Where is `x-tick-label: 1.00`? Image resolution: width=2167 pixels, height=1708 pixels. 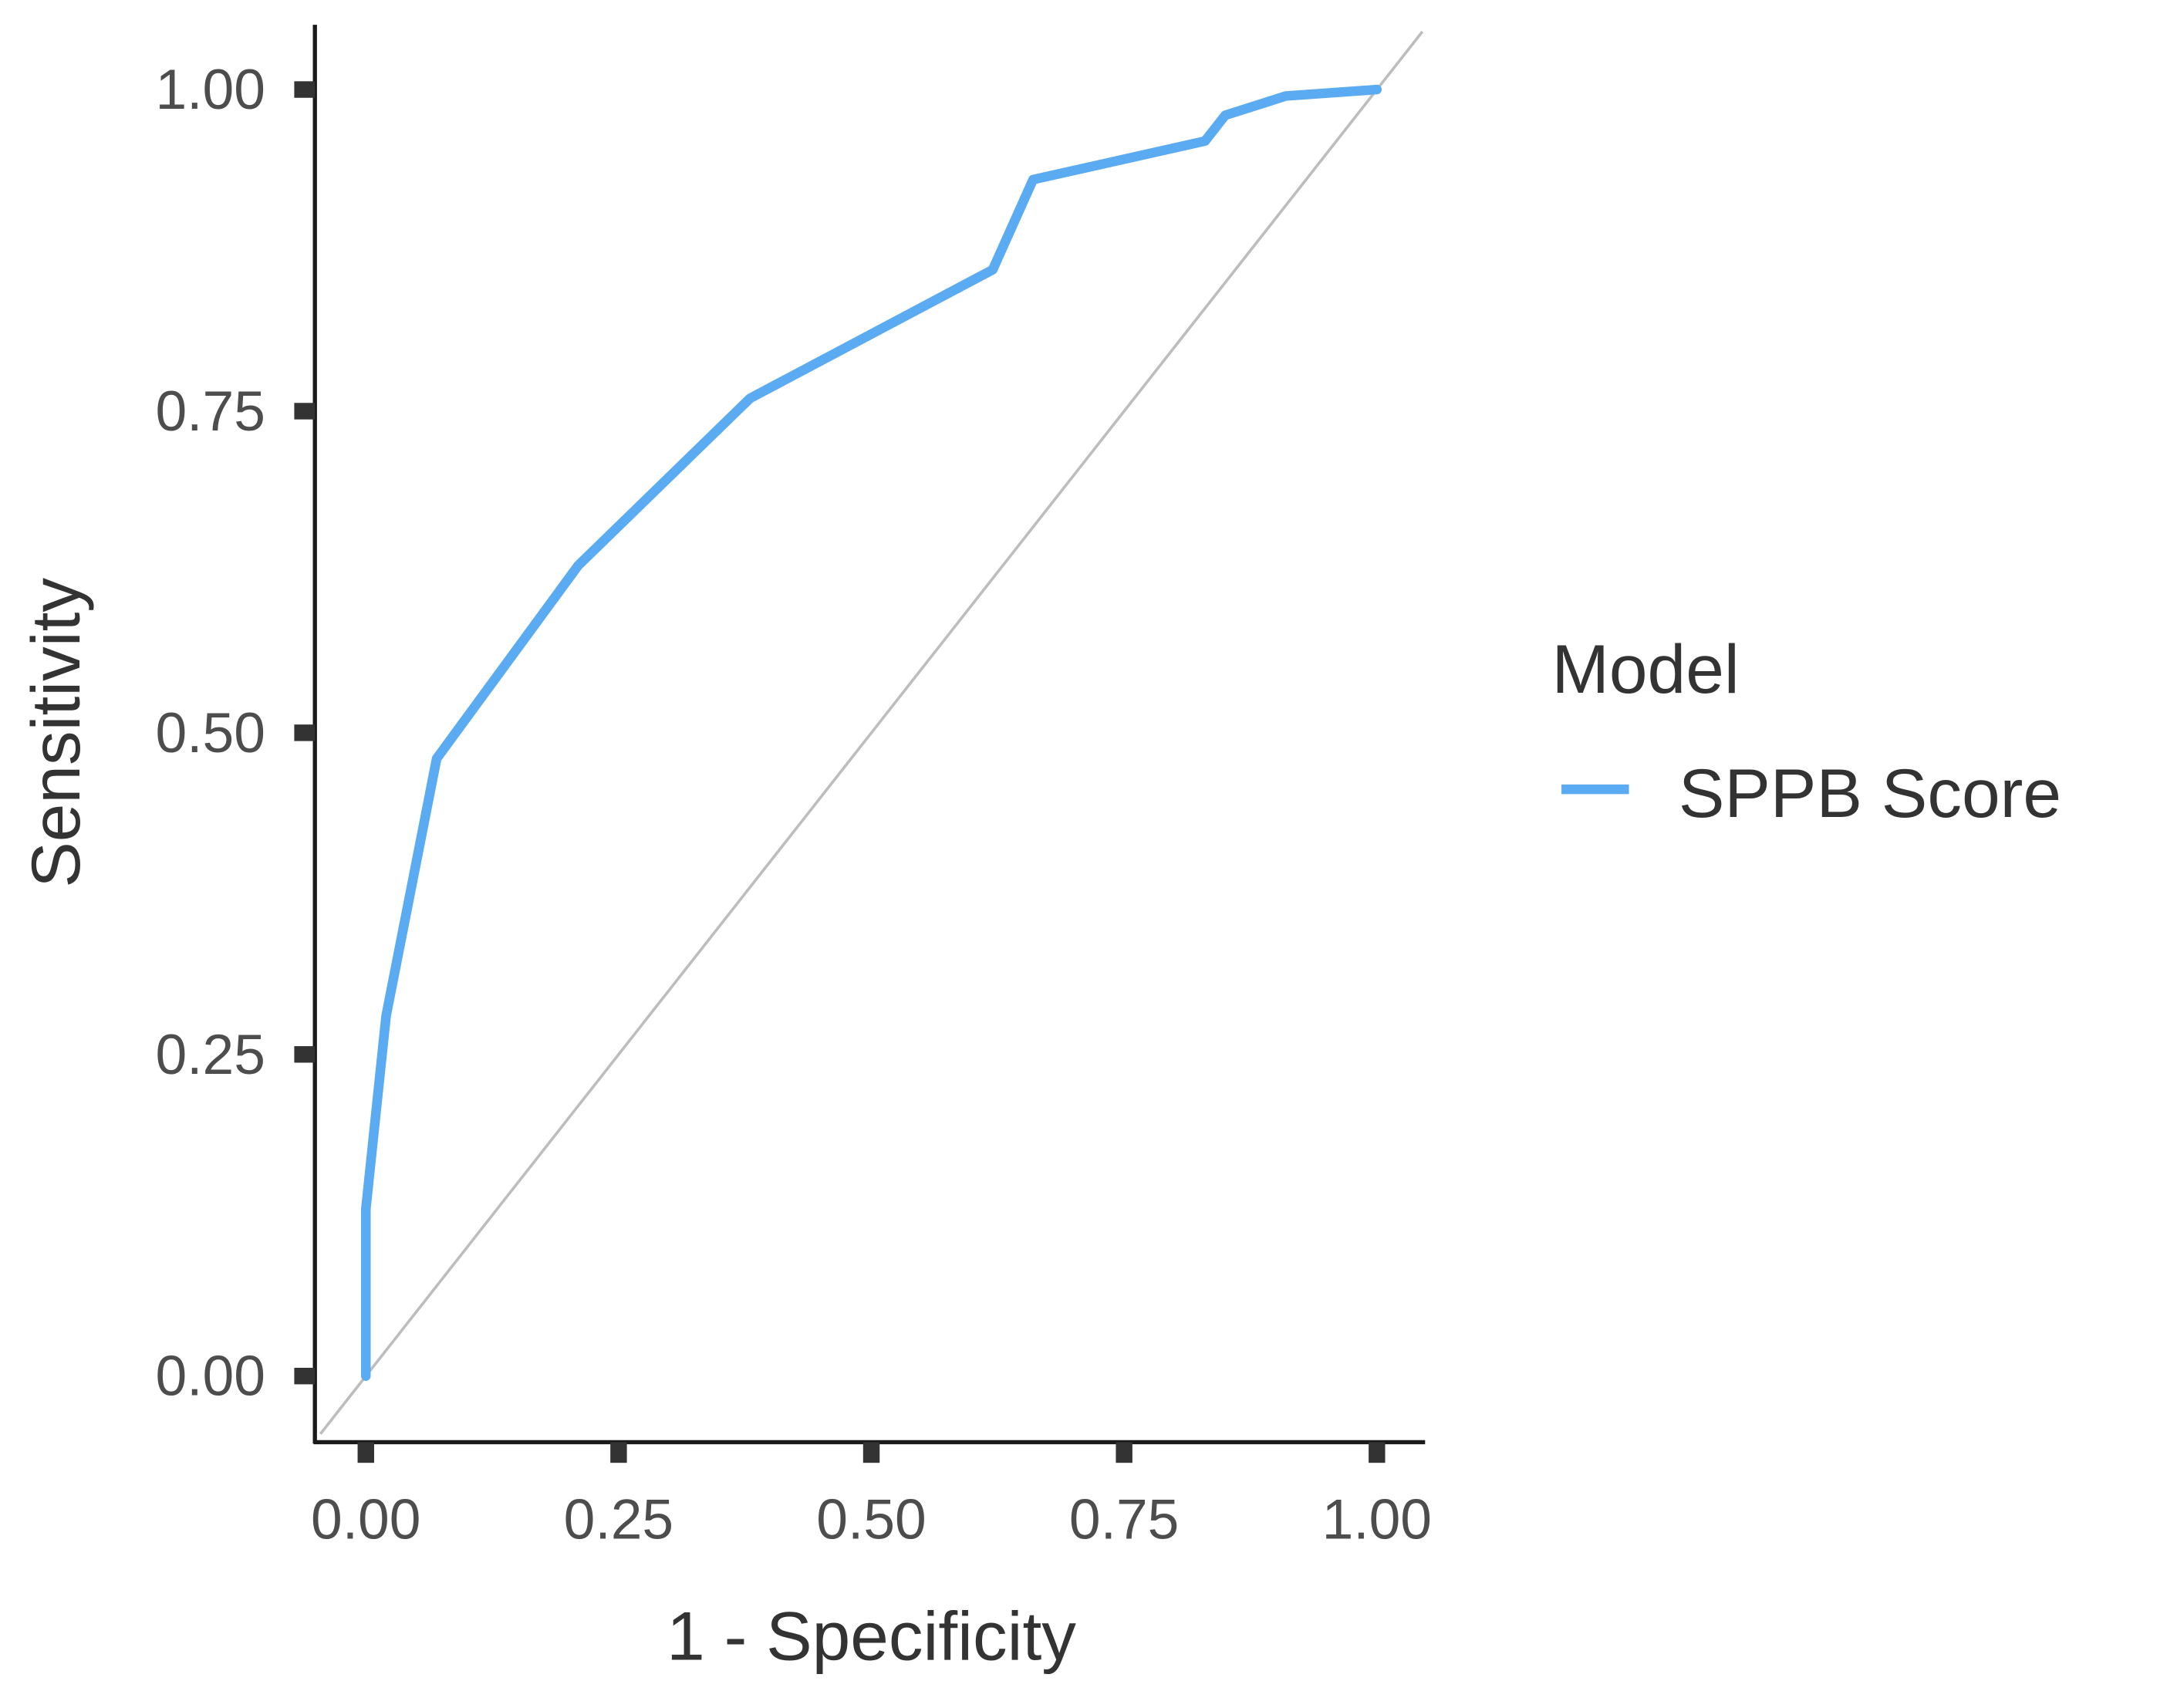
x-tick-label: 1.00 is located at coordinates (1377, 1519).